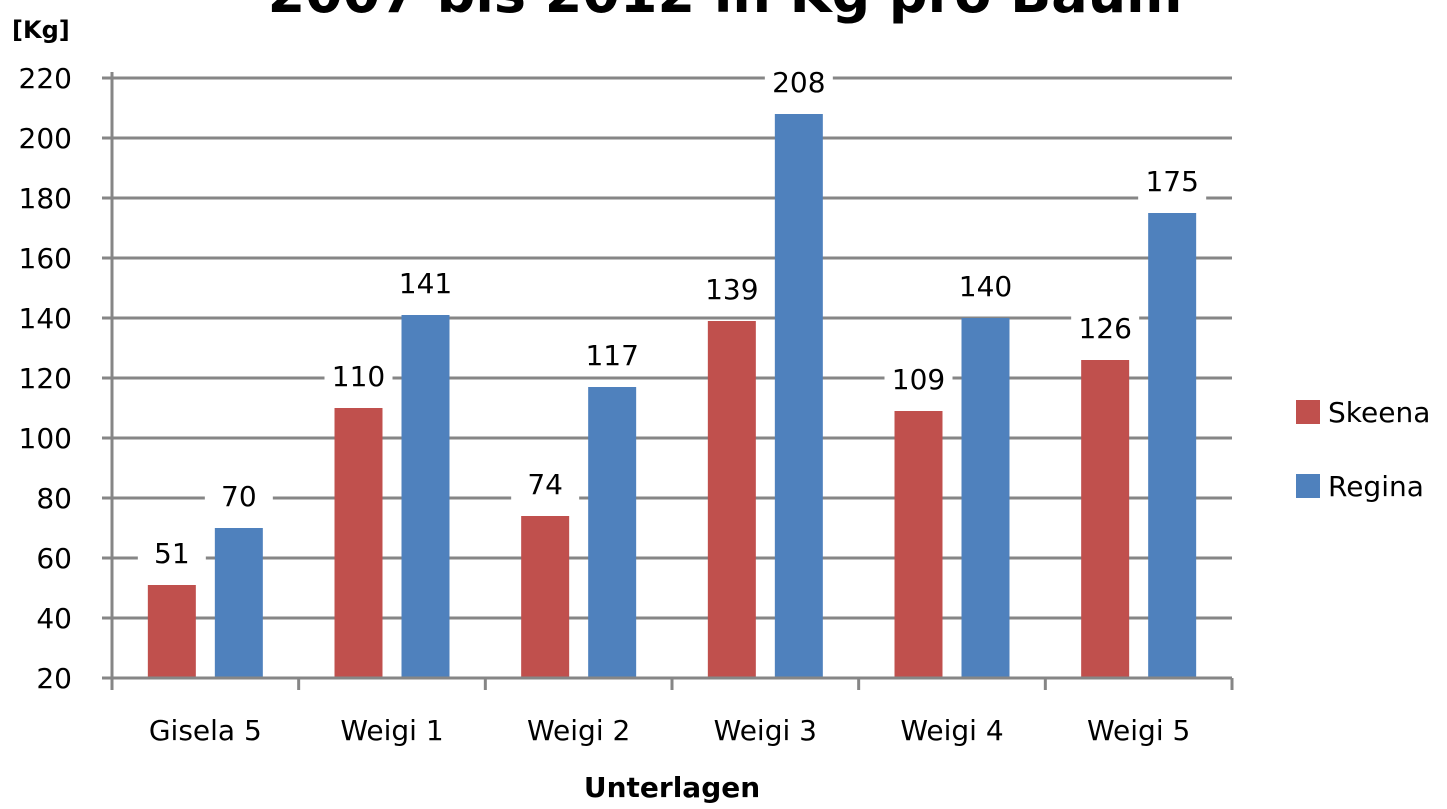  What do you see at coordinates (765, 730) in the screenshot?
I see `x-category-label: Weigi 3` at bounding box center [765, 730].